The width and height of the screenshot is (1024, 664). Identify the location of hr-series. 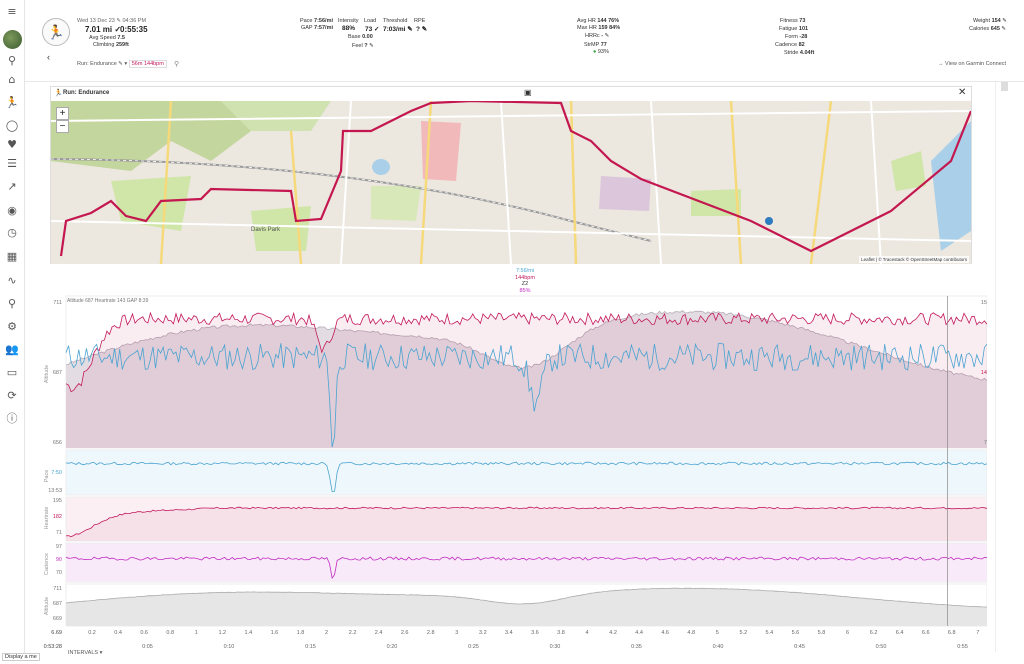
(526, 522).